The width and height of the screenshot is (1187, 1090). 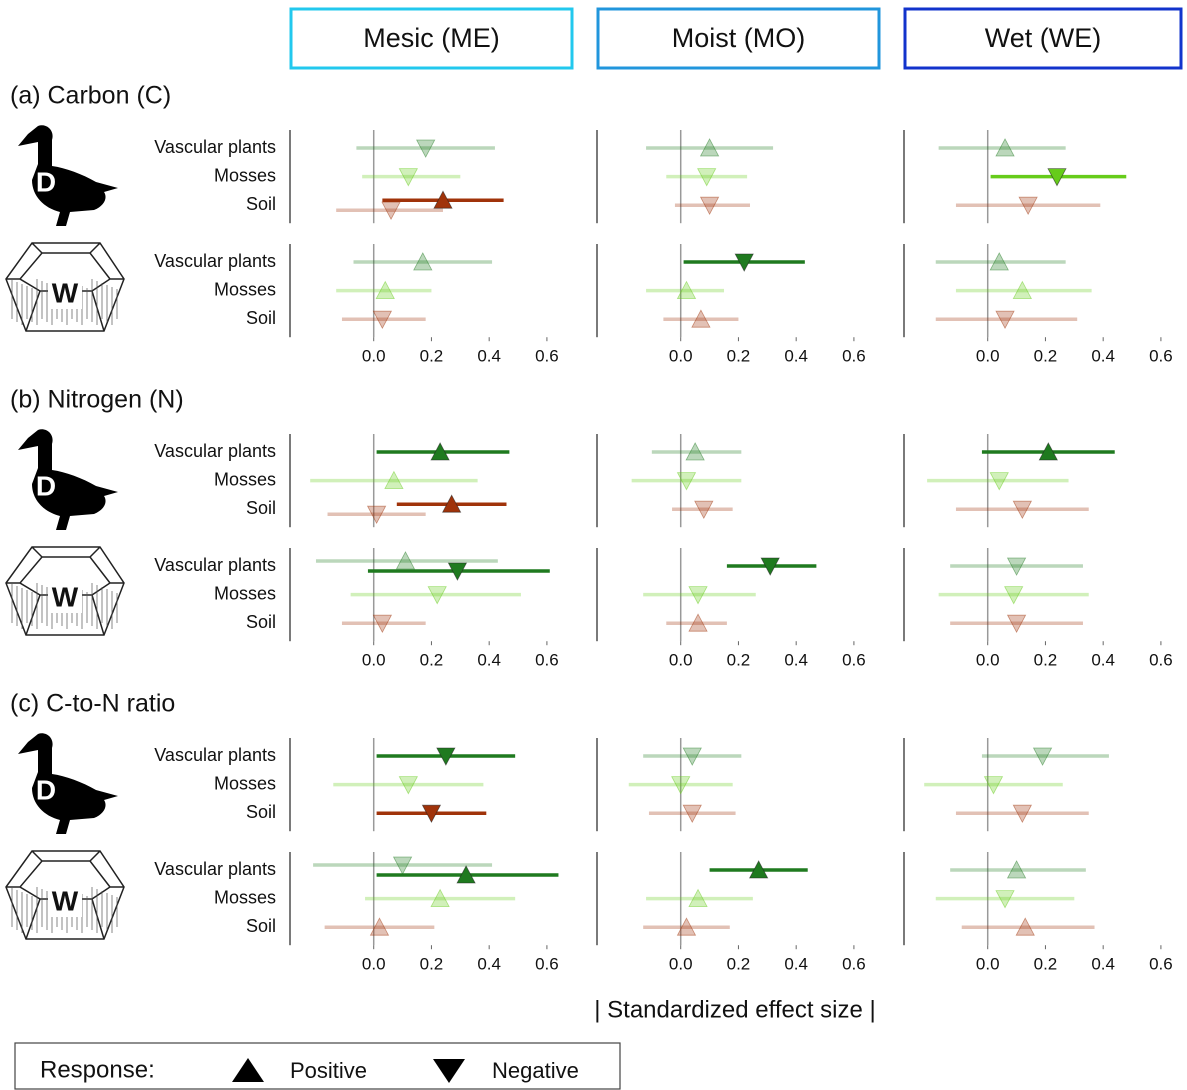 I want to click on column-header: Mesic (ME), so click(x=431, y=38).